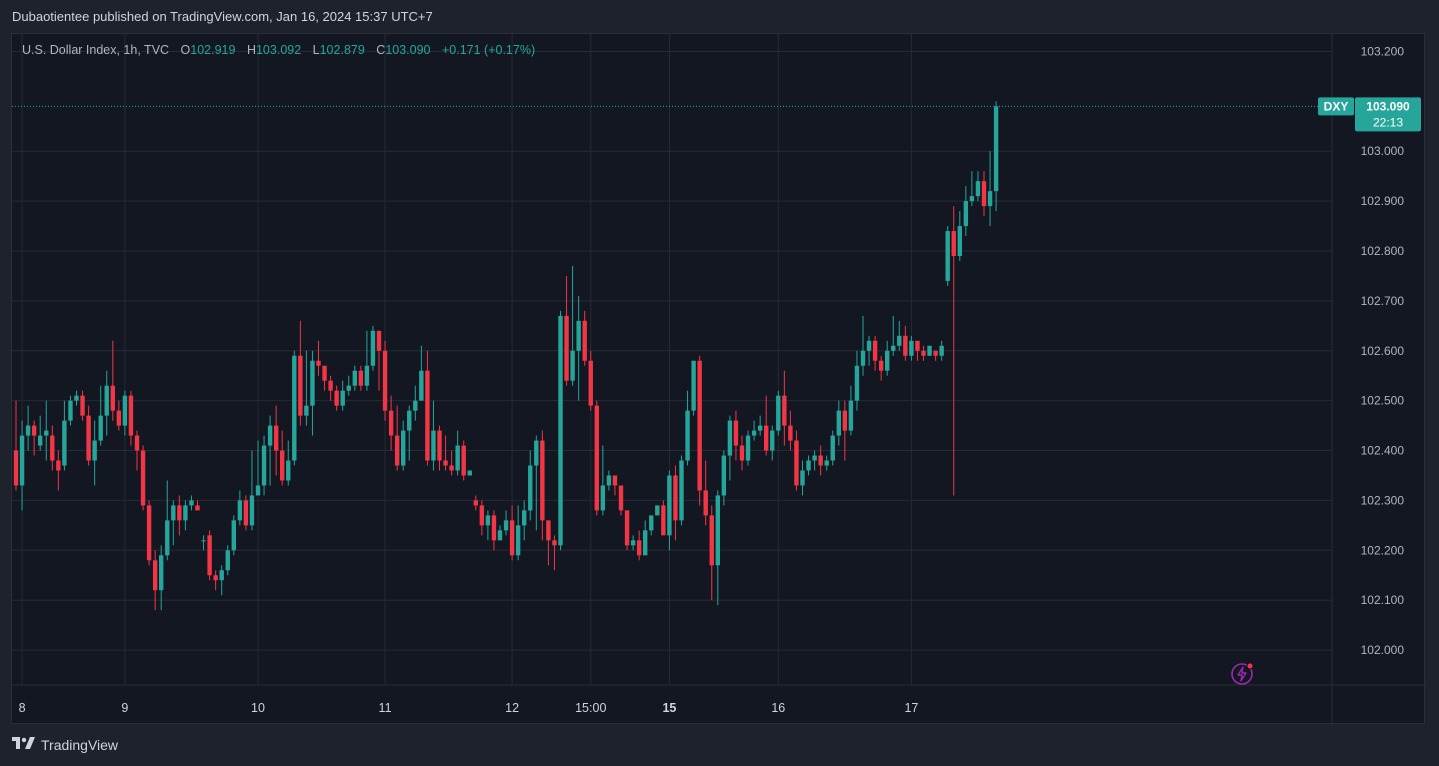  What do you see at coordinates (1388, 114) in the screenshot?
I see `last-price-tag` at bounding box center [1388, 114].